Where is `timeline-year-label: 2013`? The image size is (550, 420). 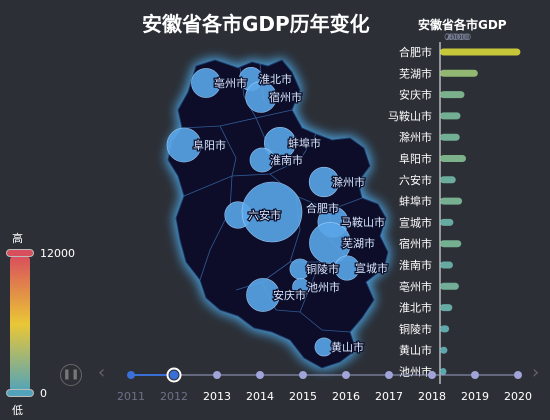 timeline-year-label: 2013 is located at coordinates (217, 396).